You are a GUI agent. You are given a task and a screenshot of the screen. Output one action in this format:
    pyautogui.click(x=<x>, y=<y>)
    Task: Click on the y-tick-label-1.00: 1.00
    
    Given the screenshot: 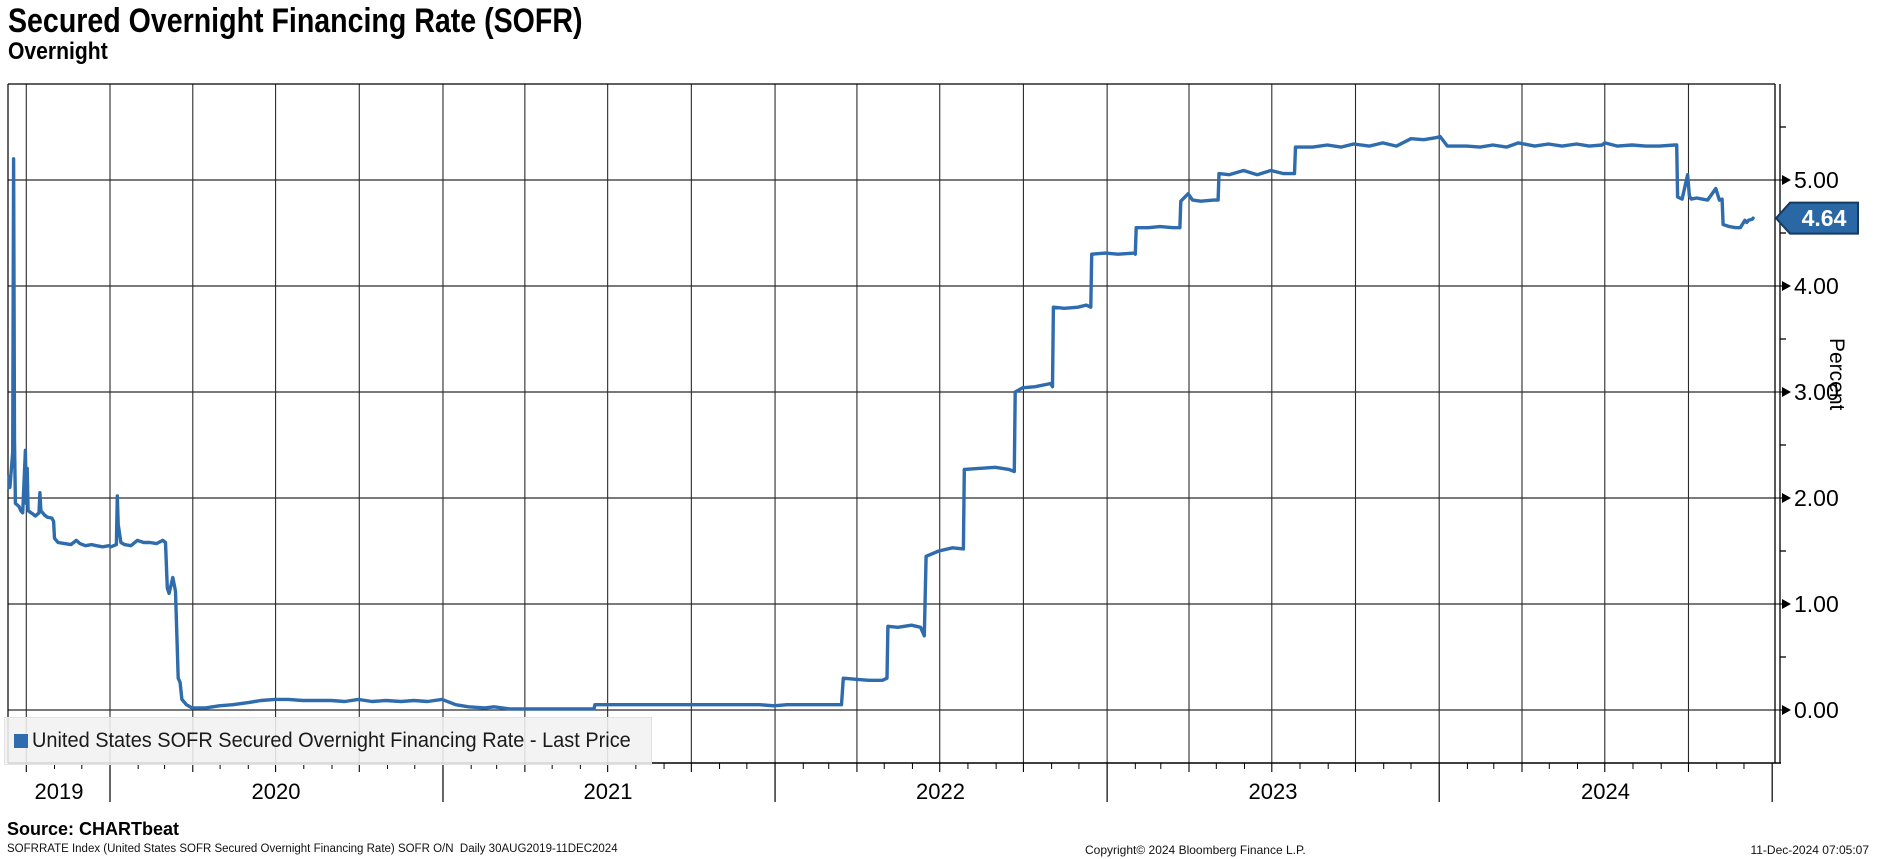 What is the action you would take?
    pyautogui.click(x=1816, y=604)
    